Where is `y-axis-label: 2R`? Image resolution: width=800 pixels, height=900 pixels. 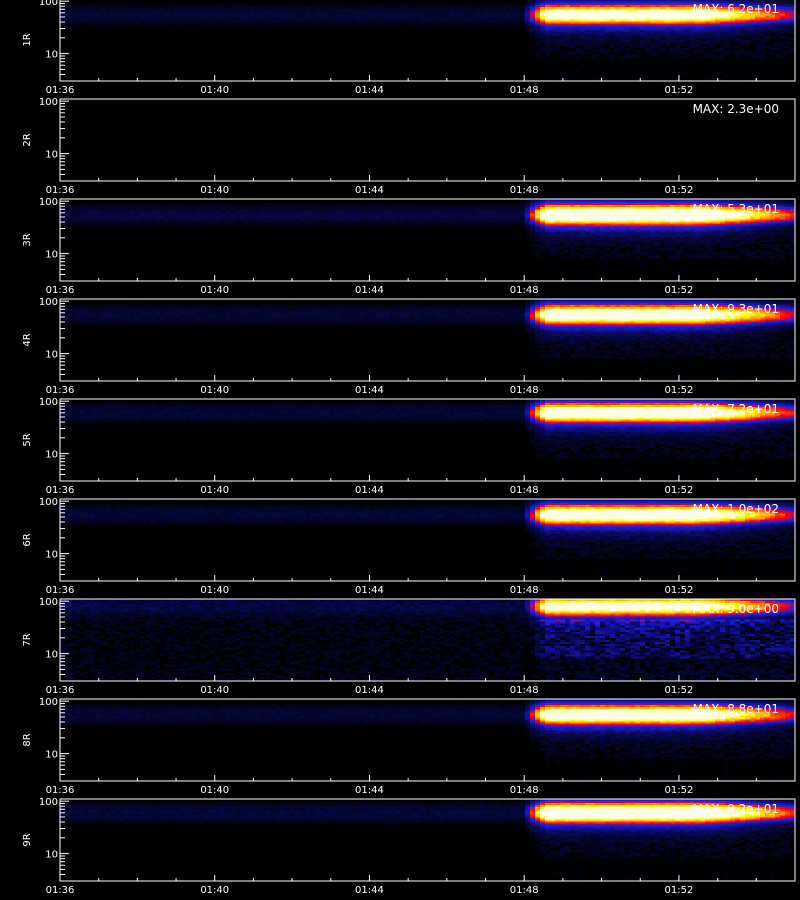
y-axis-label: 2R is located at coordinates (27, 139).